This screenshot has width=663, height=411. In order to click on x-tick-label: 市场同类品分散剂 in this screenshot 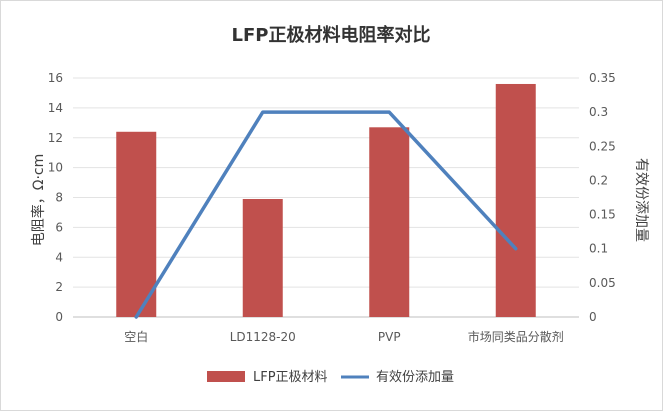, I will do `click(516, 336)`.